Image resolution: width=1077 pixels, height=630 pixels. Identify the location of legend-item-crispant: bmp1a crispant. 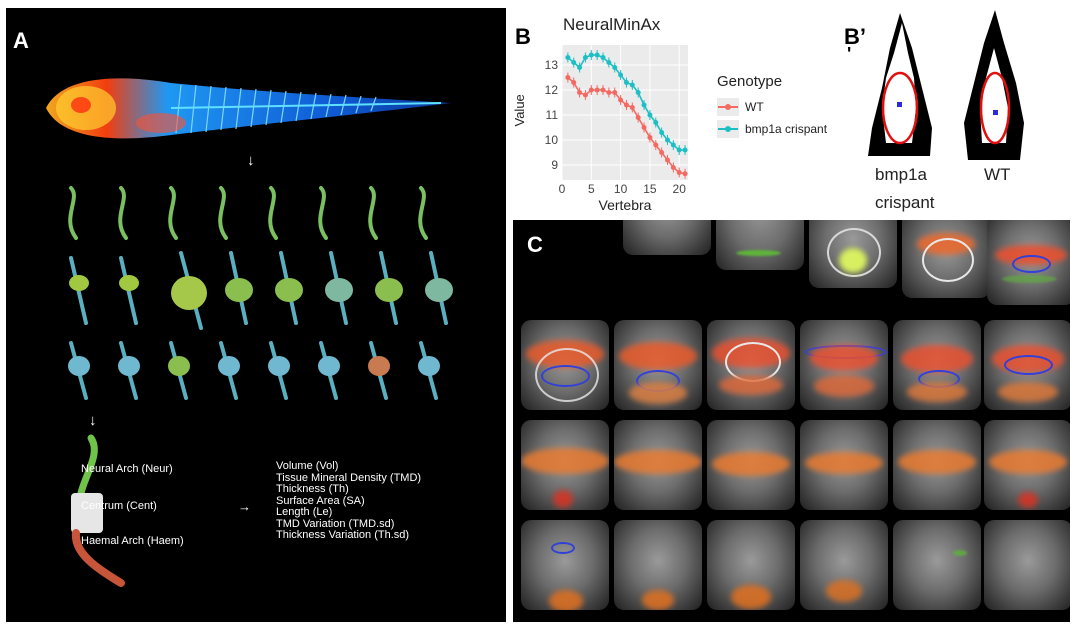
(772, 129).